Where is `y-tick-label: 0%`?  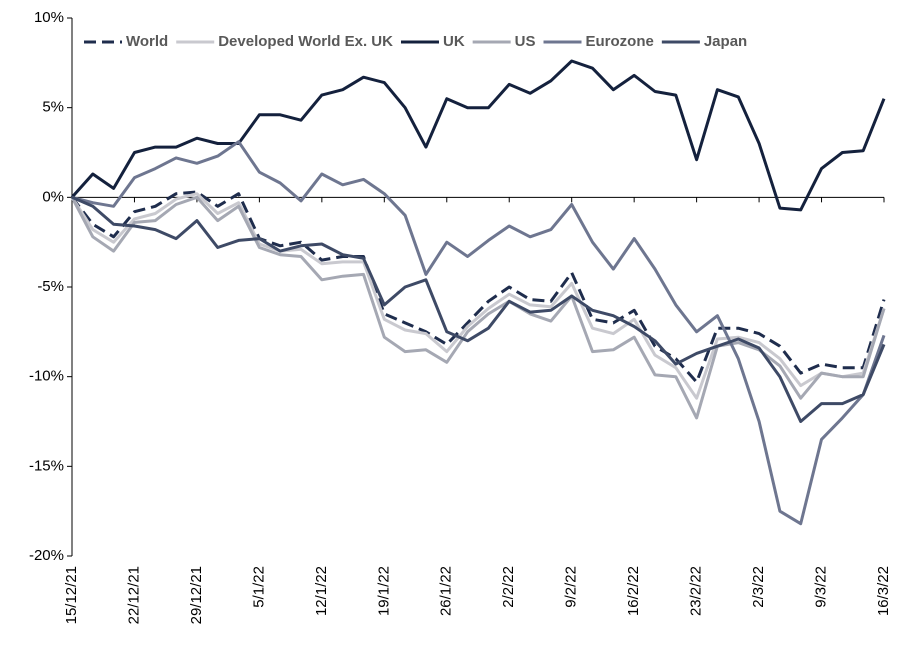
y-tick-label: 0% is located at coordinates (53, 196).